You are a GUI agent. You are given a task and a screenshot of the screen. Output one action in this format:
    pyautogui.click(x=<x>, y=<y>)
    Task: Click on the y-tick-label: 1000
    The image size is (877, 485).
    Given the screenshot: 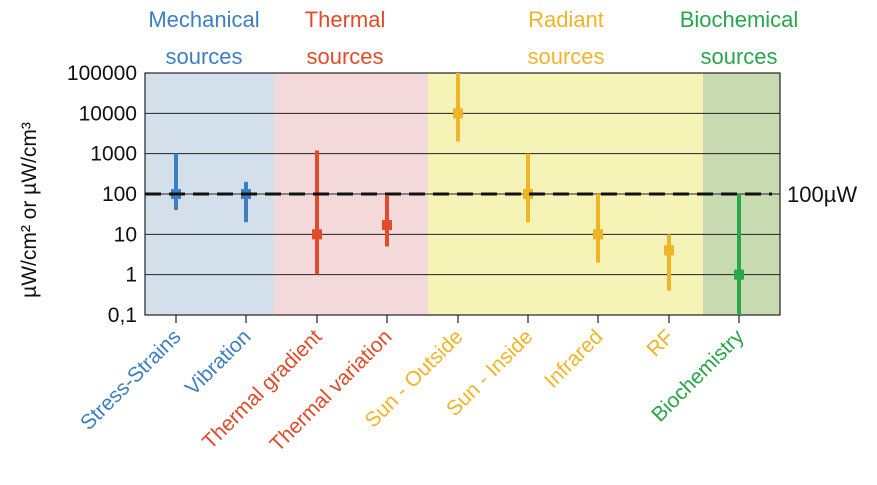 What is the action you would take?
    pyautogui.click(x=113, y=154)
    